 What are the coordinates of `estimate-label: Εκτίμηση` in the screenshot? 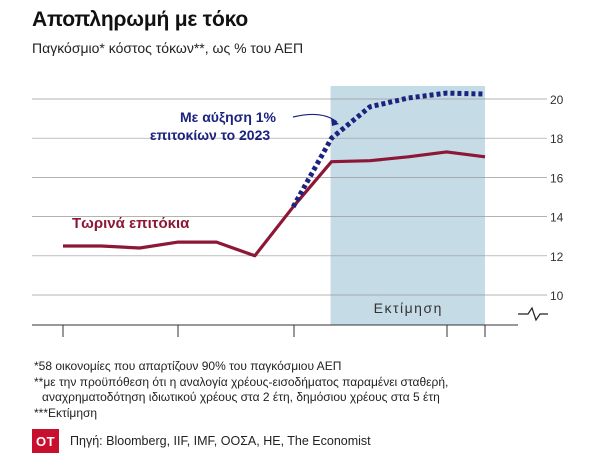 It's located at (408, 308).